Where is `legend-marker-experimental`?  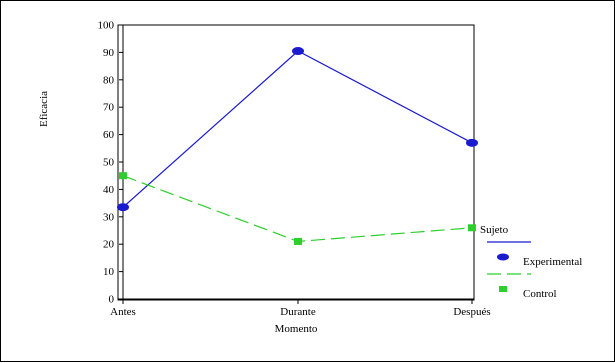
legend-marker-experimental is located at coordinates (503, 257).